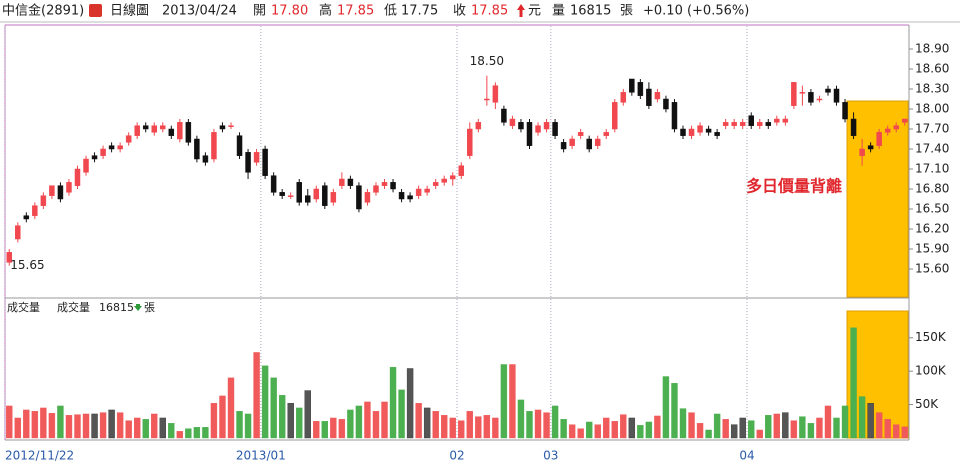  Describe the element at coordinates (259, 11) in the screenshot. I see `open-label: 開` at that location.